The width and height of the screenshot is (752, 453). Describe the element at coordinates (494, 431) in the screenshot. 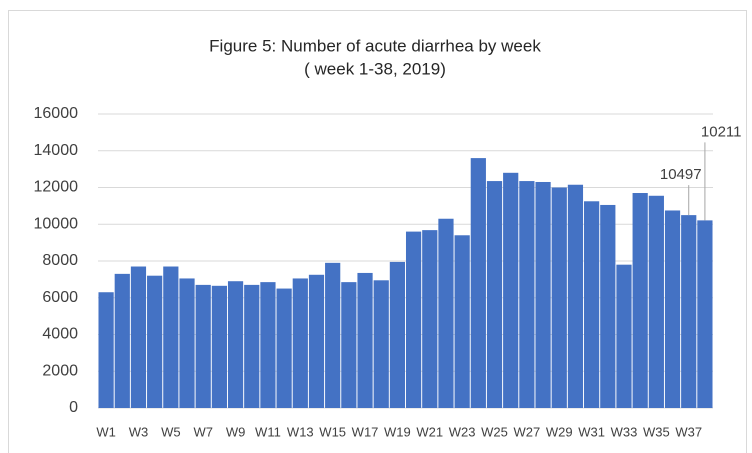

I see `x-tick-label: W25` at that location.